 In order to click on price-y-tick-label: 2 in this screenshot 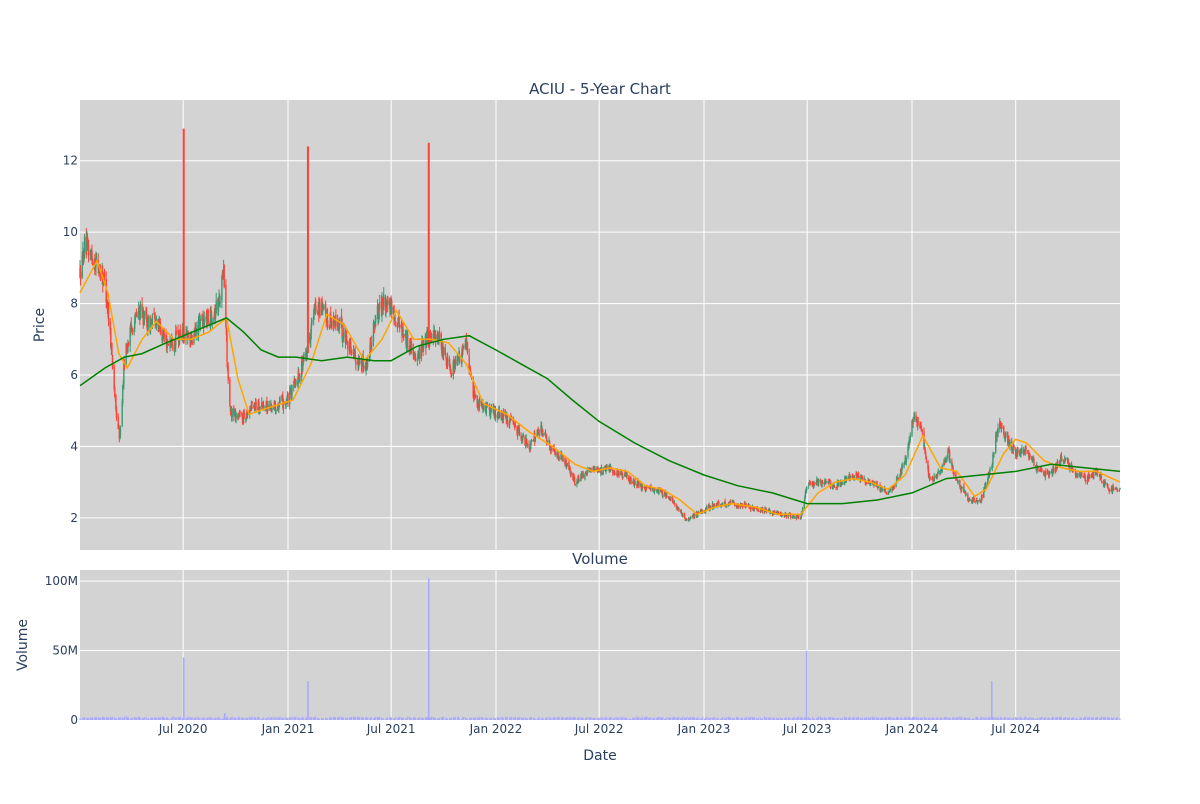, I will do `click(74, 518)`.